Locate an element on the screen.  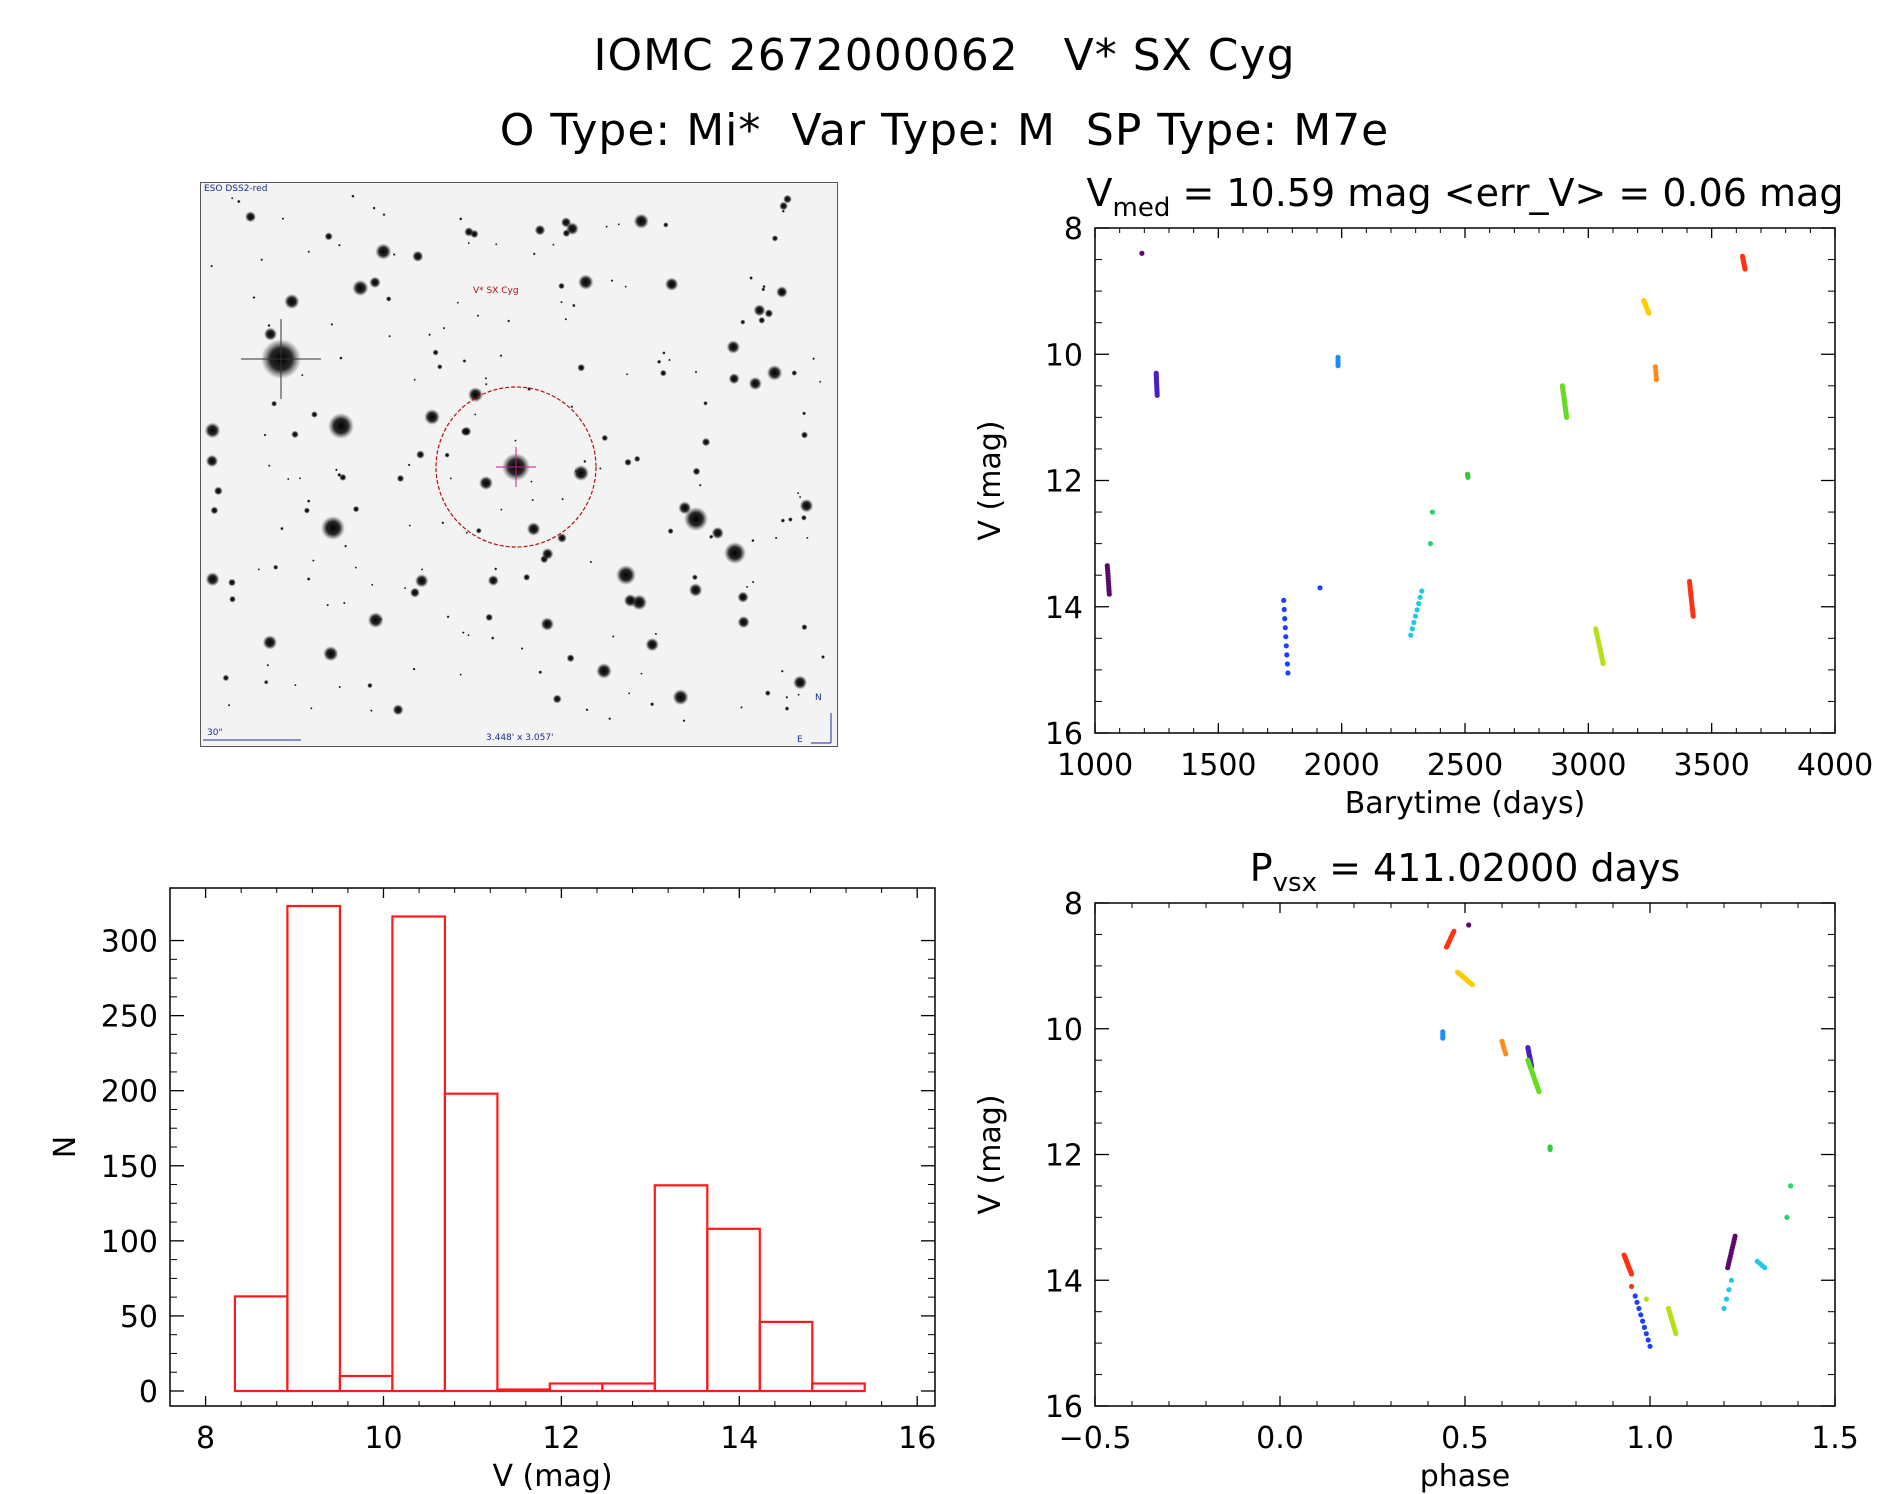
fov-label: 3.448' x 3.057' is located at coordinates (520, 738).